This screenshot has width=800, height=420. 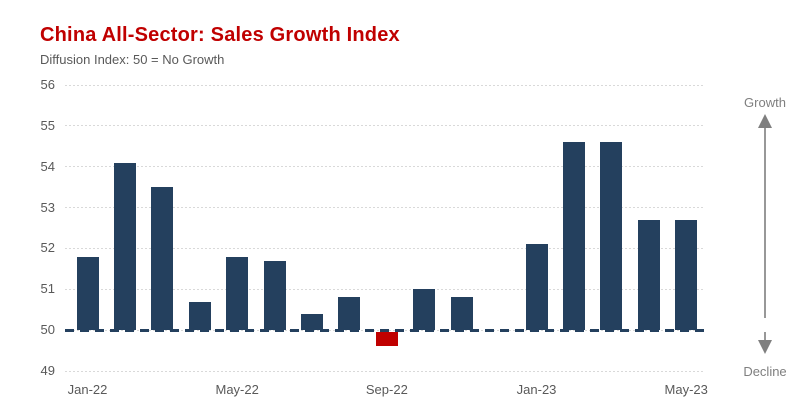 I want to click on x-tick-label-May-23: May-23, so click(x=686, y=389).